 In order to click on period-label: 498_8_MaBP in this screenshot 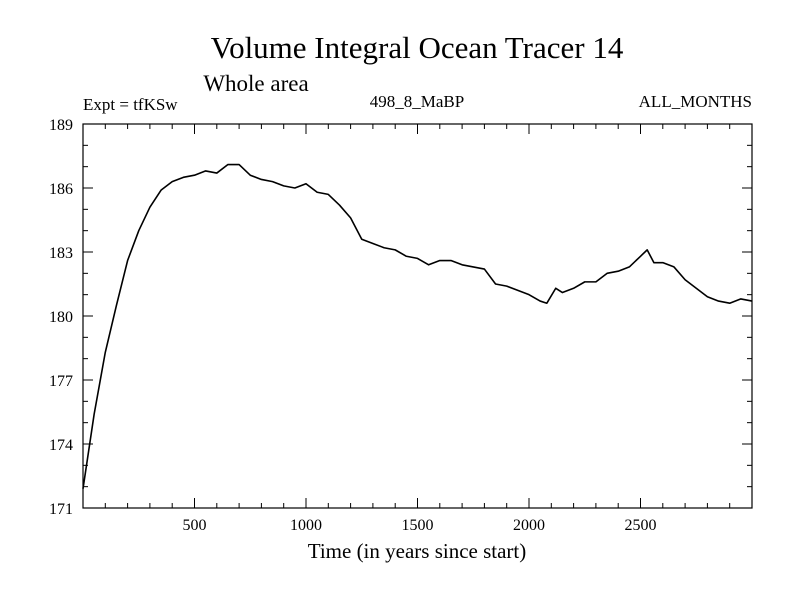, I will do `click(417, 101)`.